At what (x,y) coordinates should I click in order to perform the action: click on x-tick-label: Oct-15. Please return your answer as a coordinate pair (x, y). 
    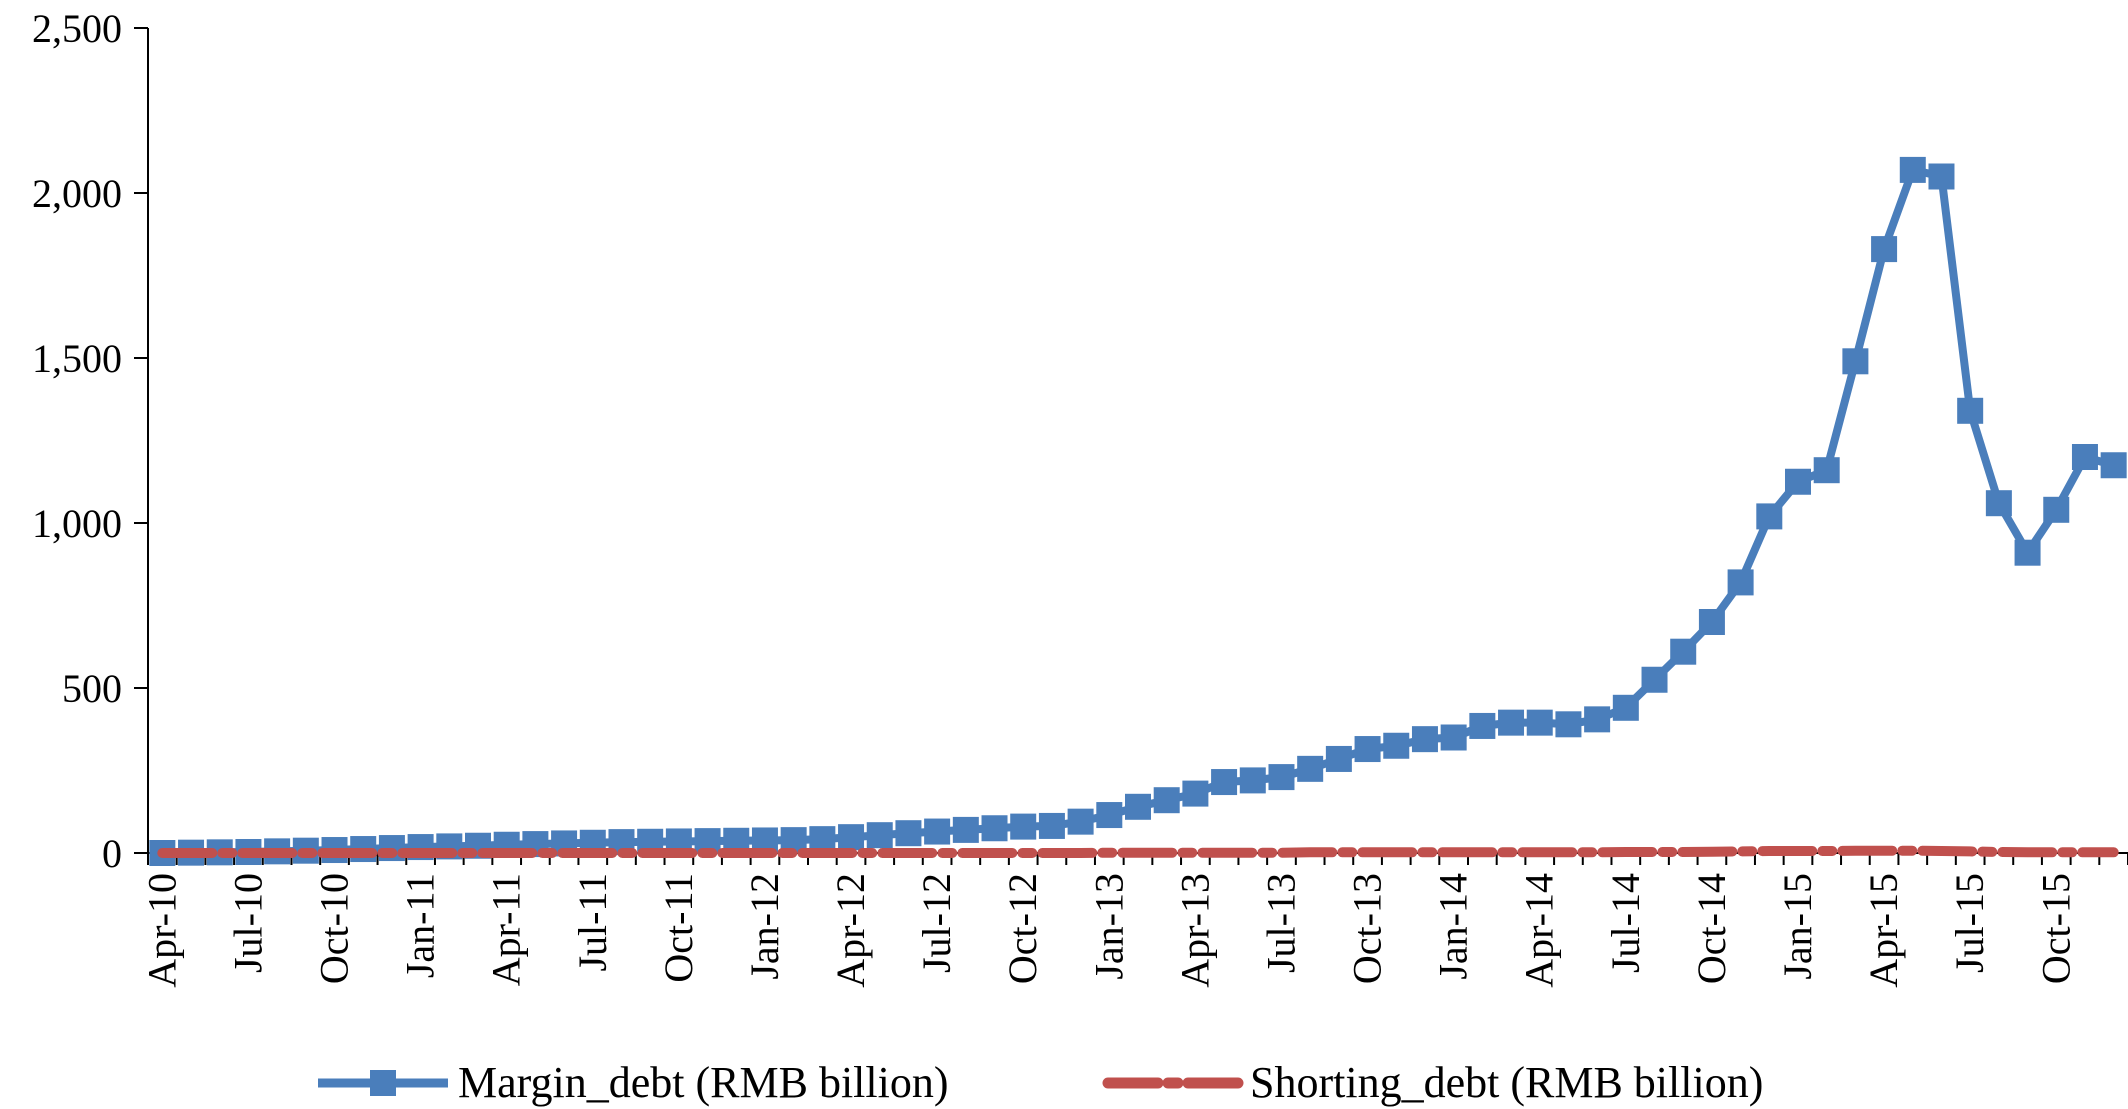
    Looking at the image, I should click on (2055, 928).